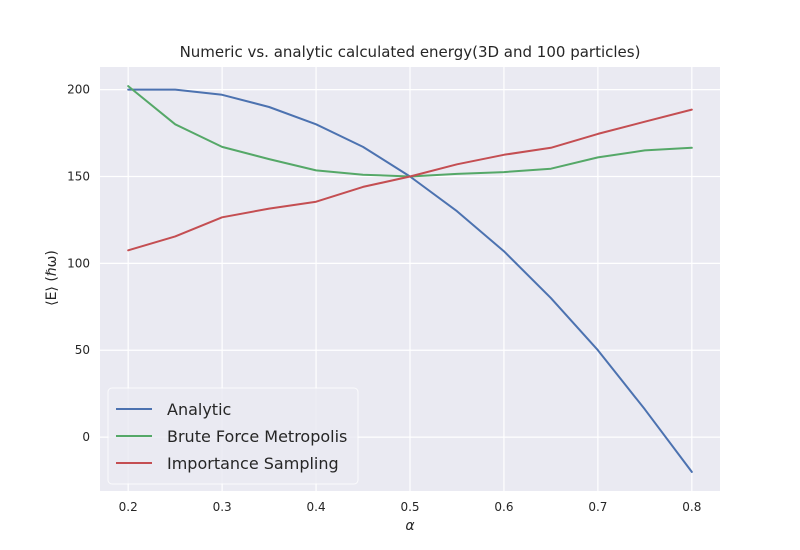 This screenshot has width=800, height=550. I want to click on x-tick-label: 0.8, so click(691, 507).